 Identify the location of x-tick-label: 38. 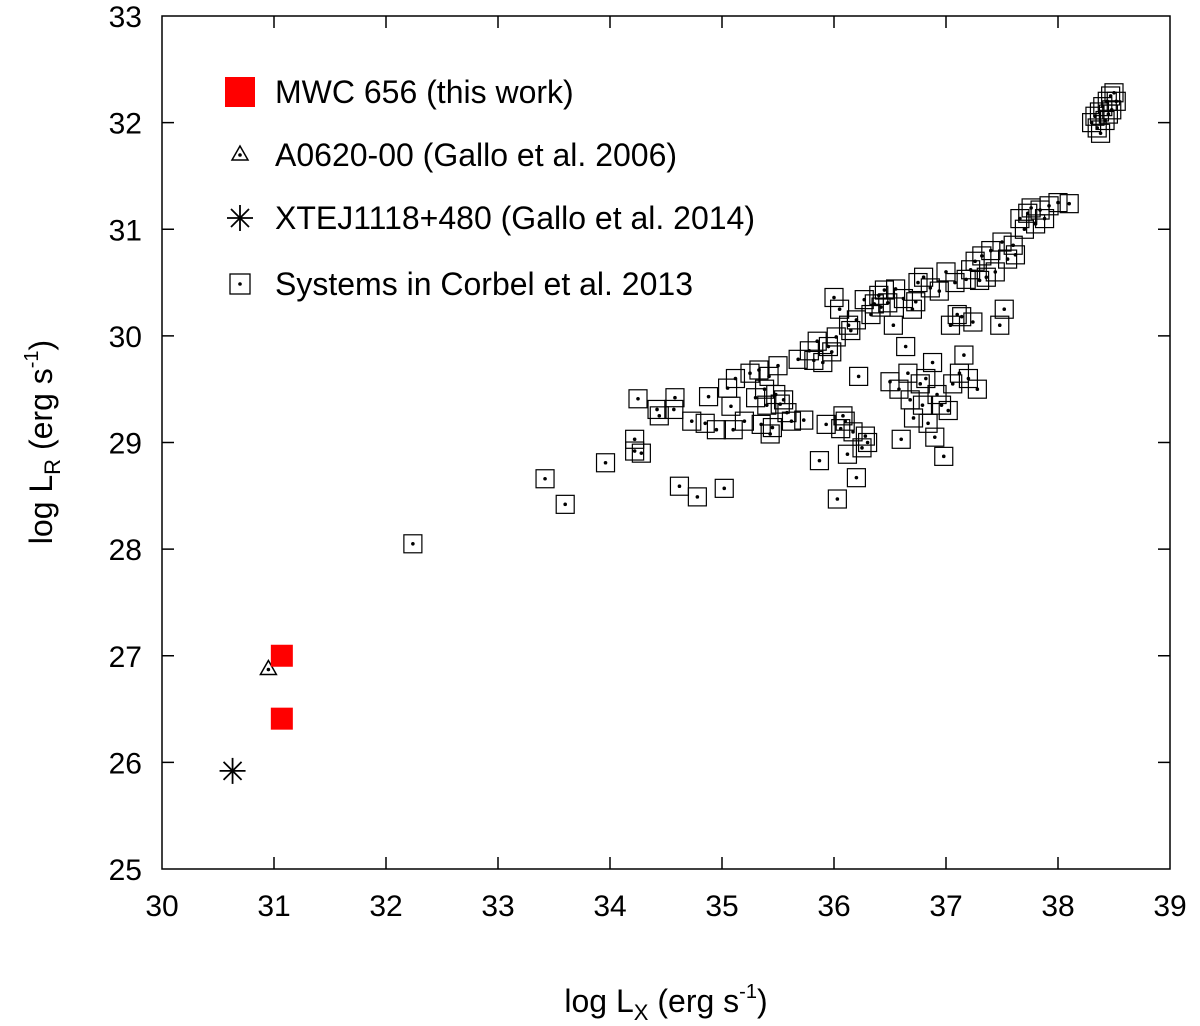
(1057, 906).